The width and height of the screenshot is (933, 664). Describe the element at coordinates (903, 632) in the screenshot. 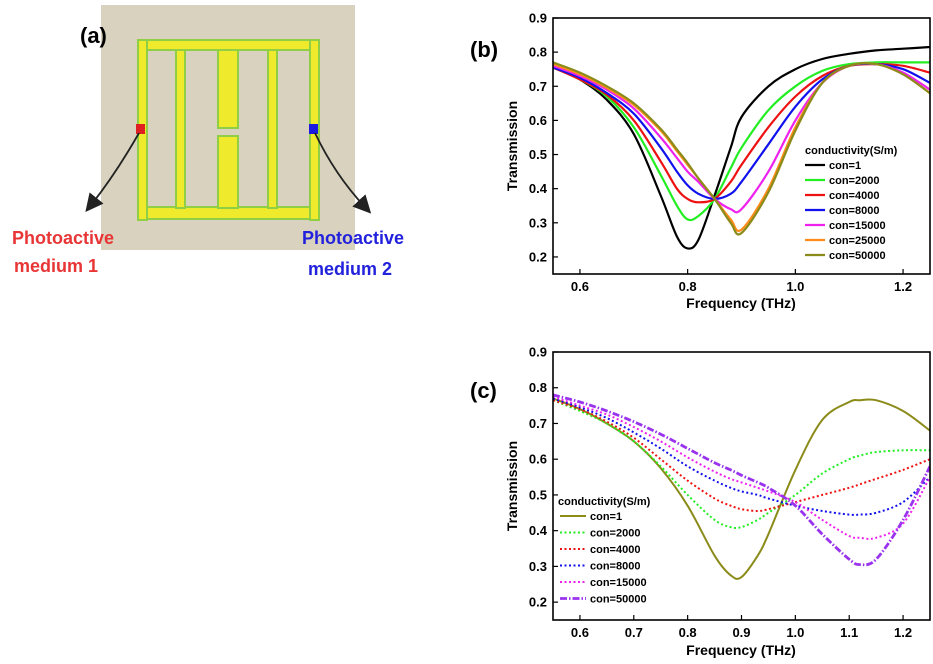

I see `chart-c-xtick-label: 1.2` at that location.